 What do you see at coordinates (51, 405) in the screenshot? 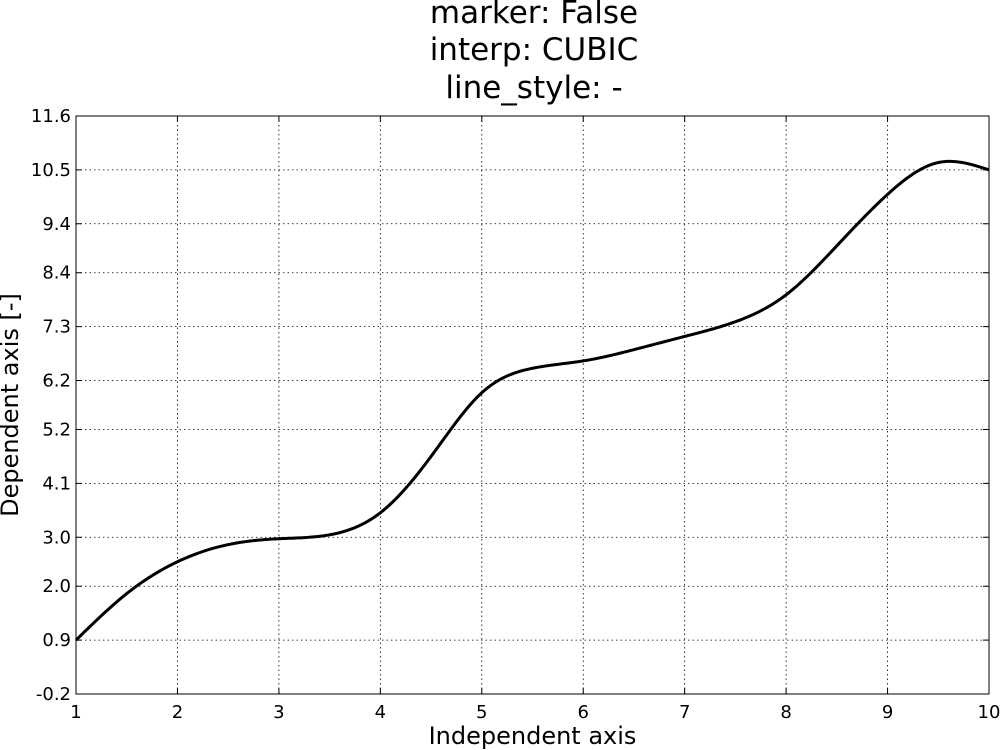
I see `y-tick-labels: -0.2 0.9 2.0 3.0 4.1 5.2 6.2 7.3 8.4 9.4 10.5 11.6` at bounding box center [51, 405].